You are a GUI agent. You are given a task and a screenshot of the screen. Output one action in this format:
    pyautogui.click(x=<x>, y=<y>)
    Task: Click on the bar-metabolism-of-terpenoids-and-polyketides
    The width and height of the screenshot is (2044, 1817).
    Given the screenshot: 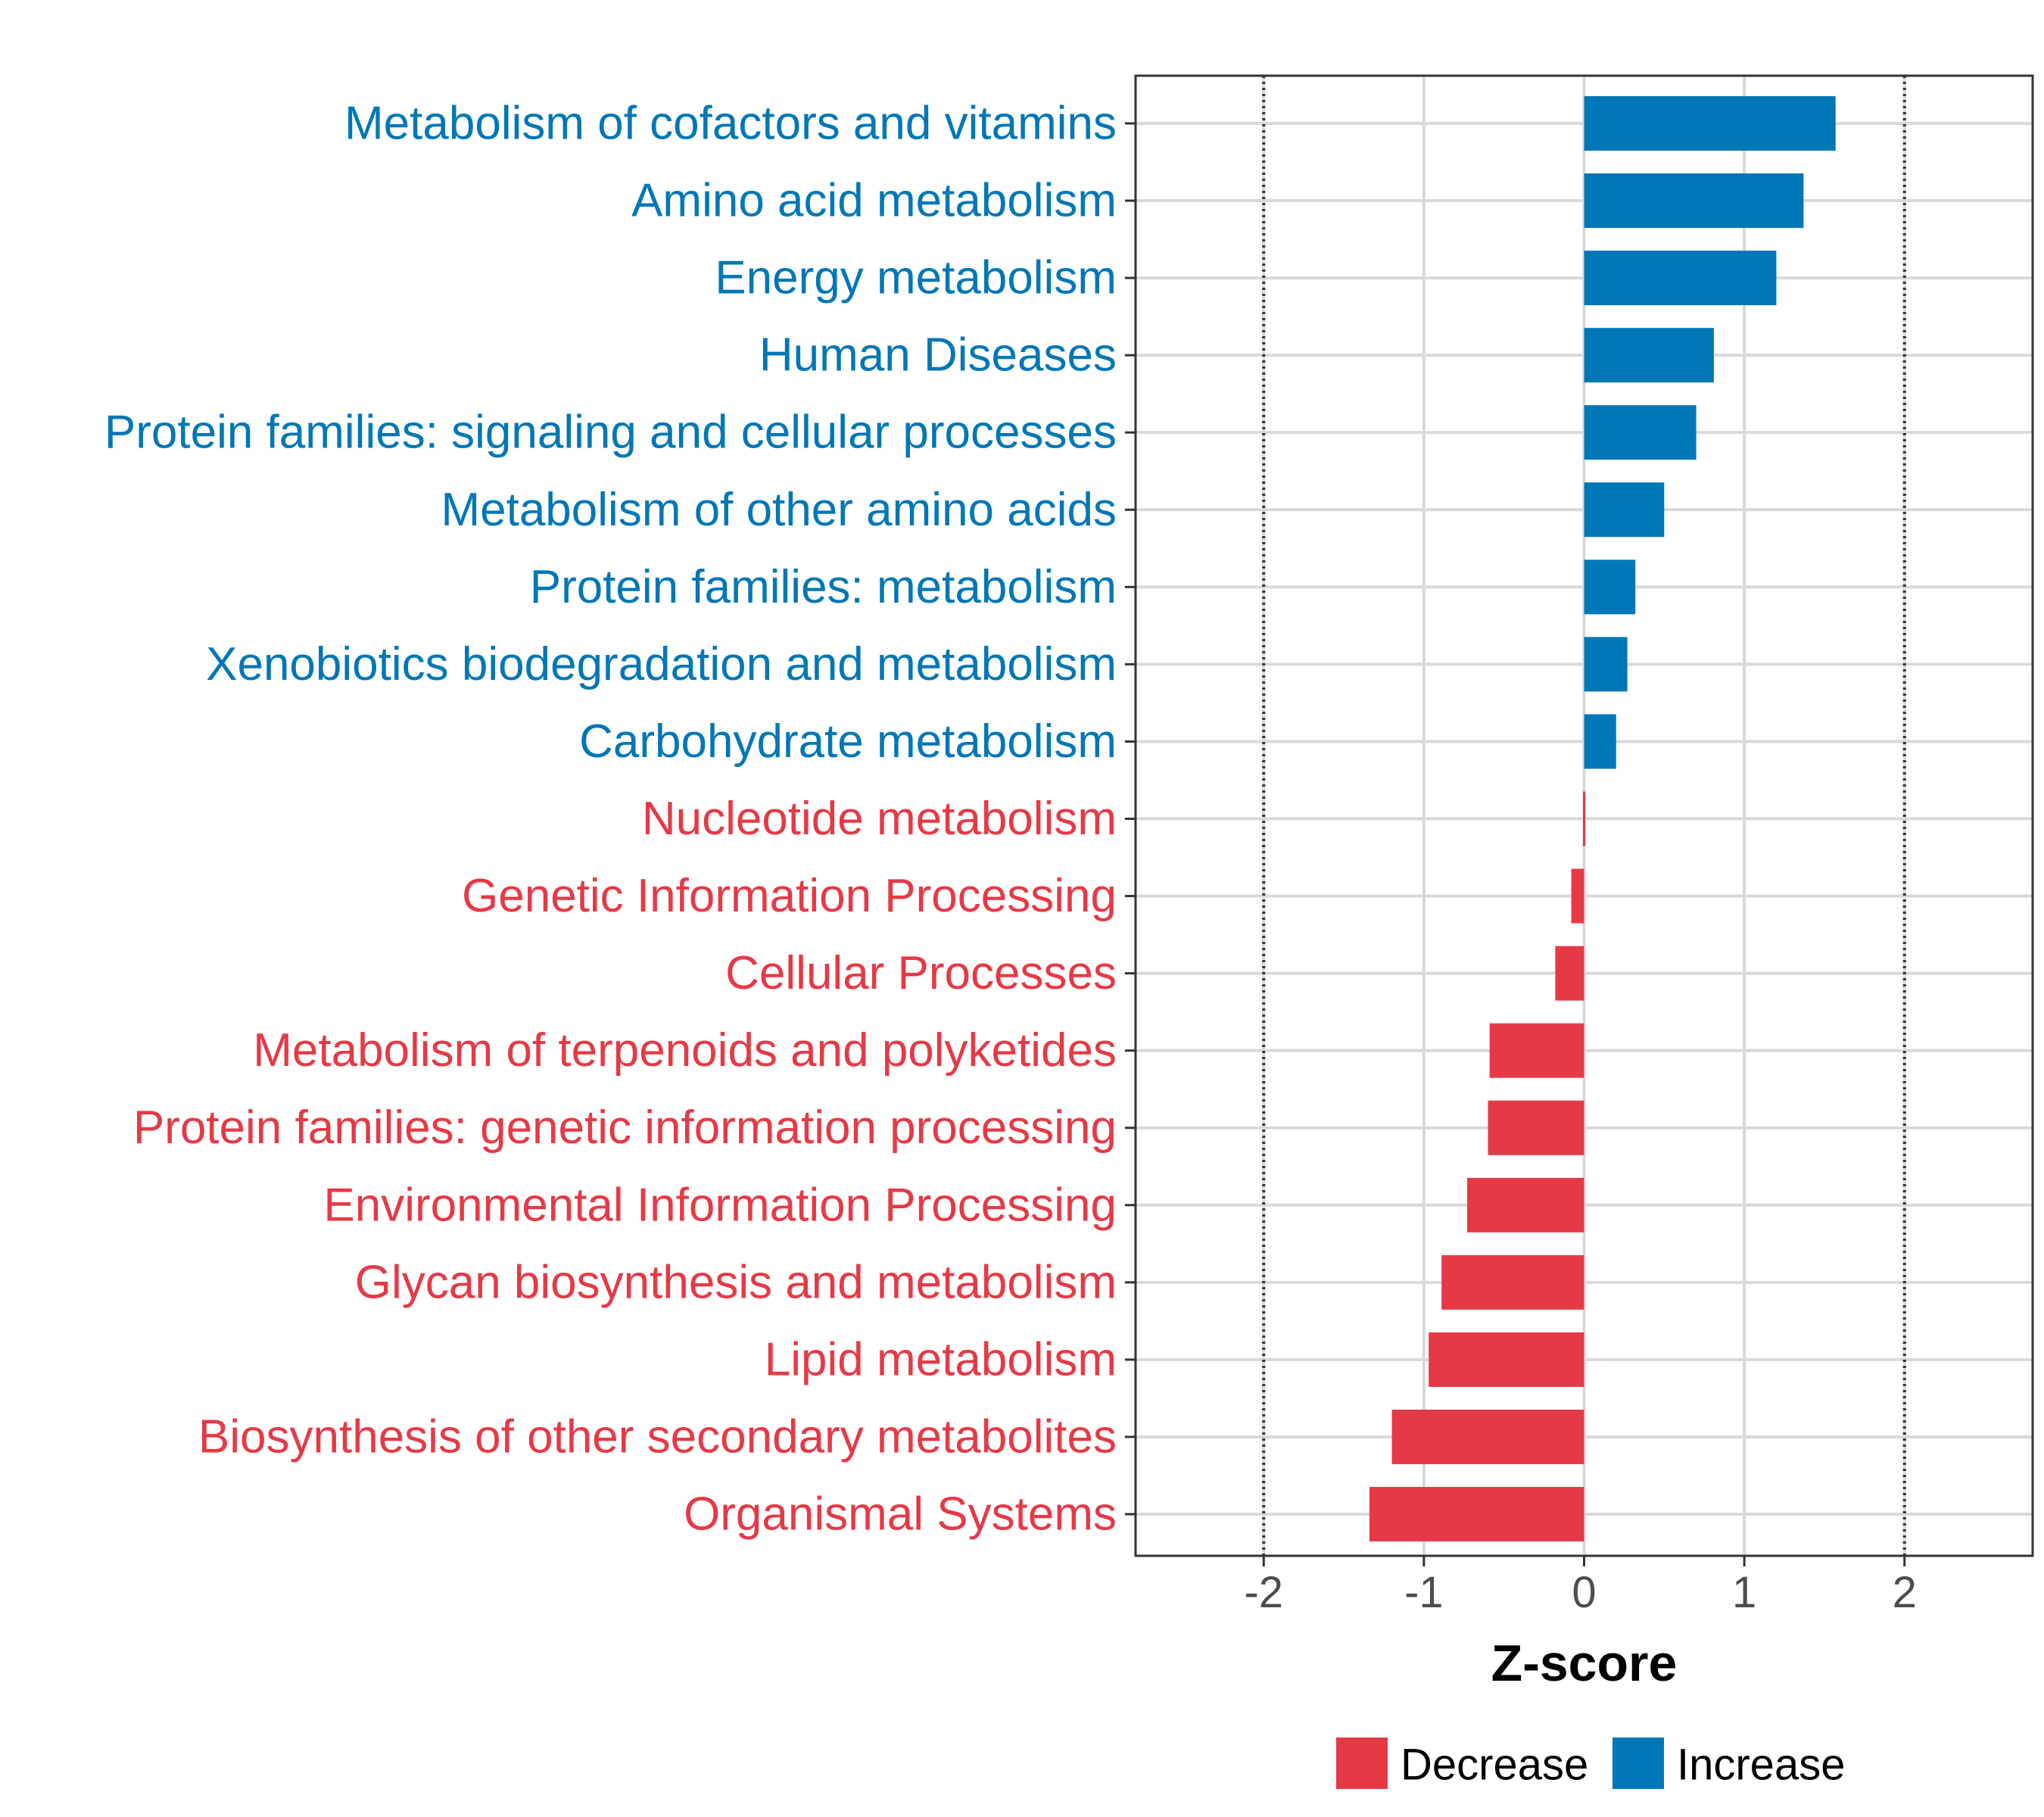 What is the action you would take?
    pyautogui.click(x=1536, y=1050)
    